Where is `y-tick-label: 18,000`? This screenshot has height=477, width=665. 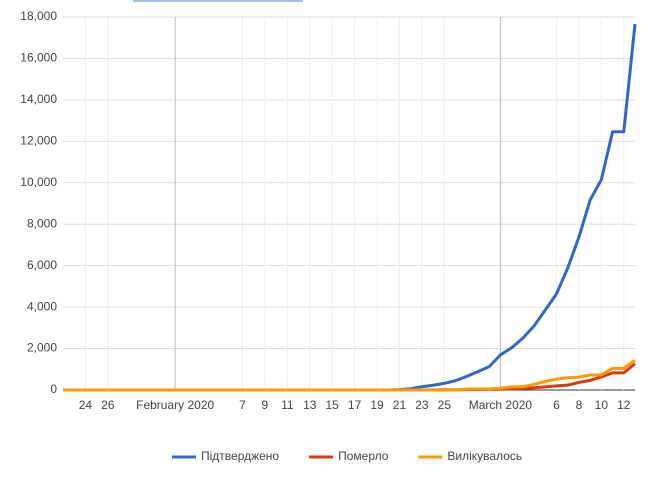
y-tick-label: 18,000 is located at coordinates (38, 16).